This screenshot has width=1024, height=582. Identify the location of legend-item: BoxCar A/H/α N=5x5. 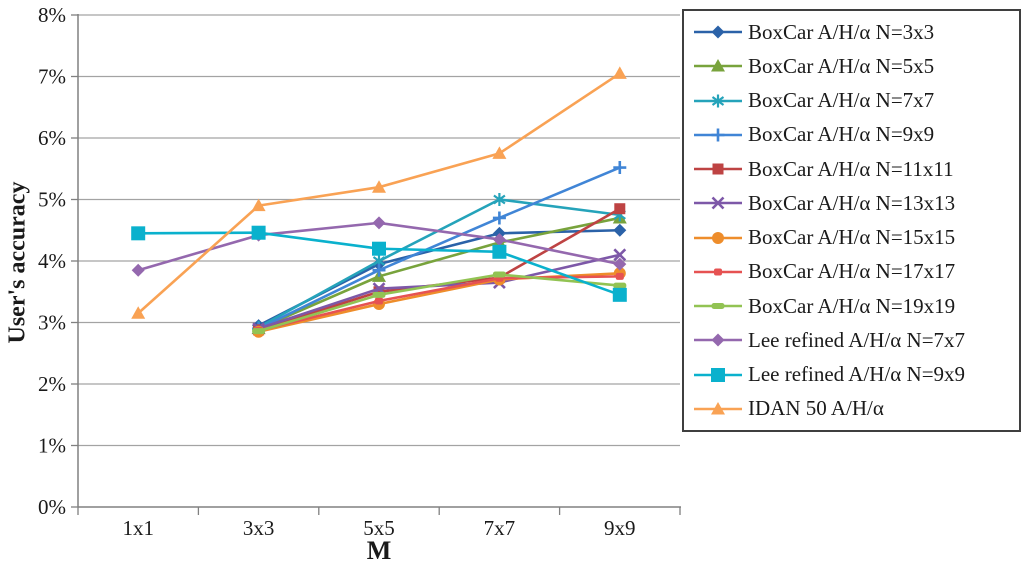
(855, 66).